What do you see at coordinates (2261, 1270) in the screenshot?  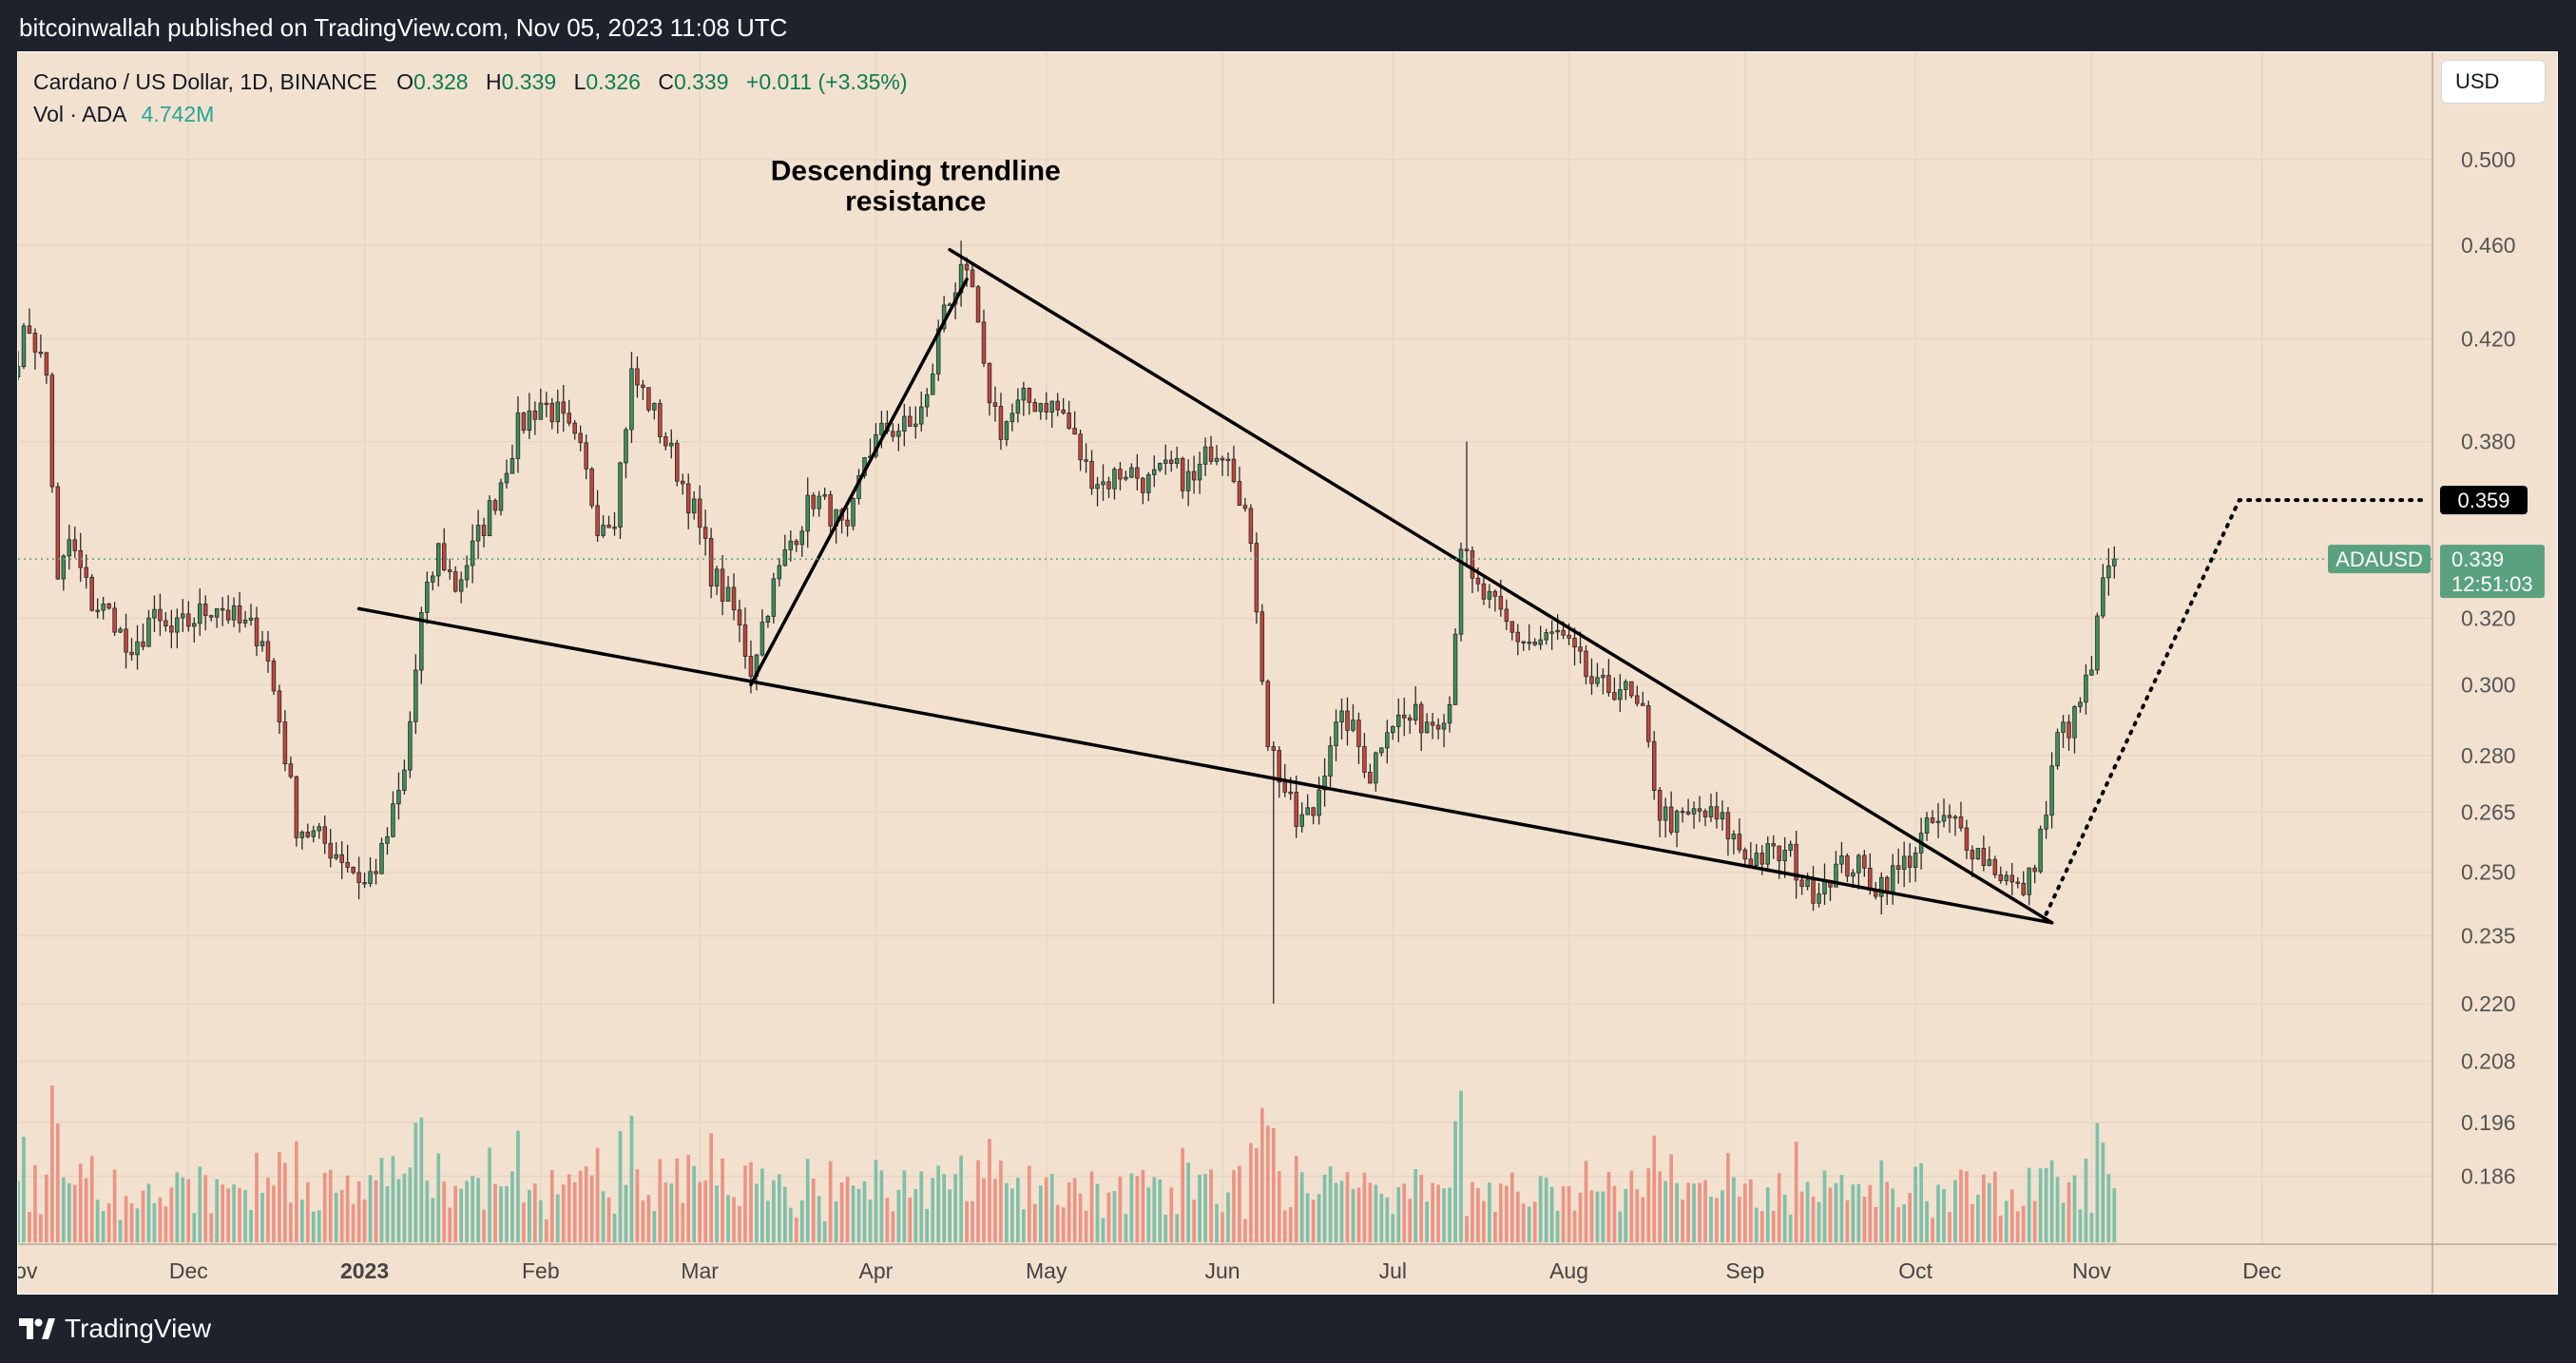 I see `time-tick-label: Dec` at bounding box center [2261, 1270].